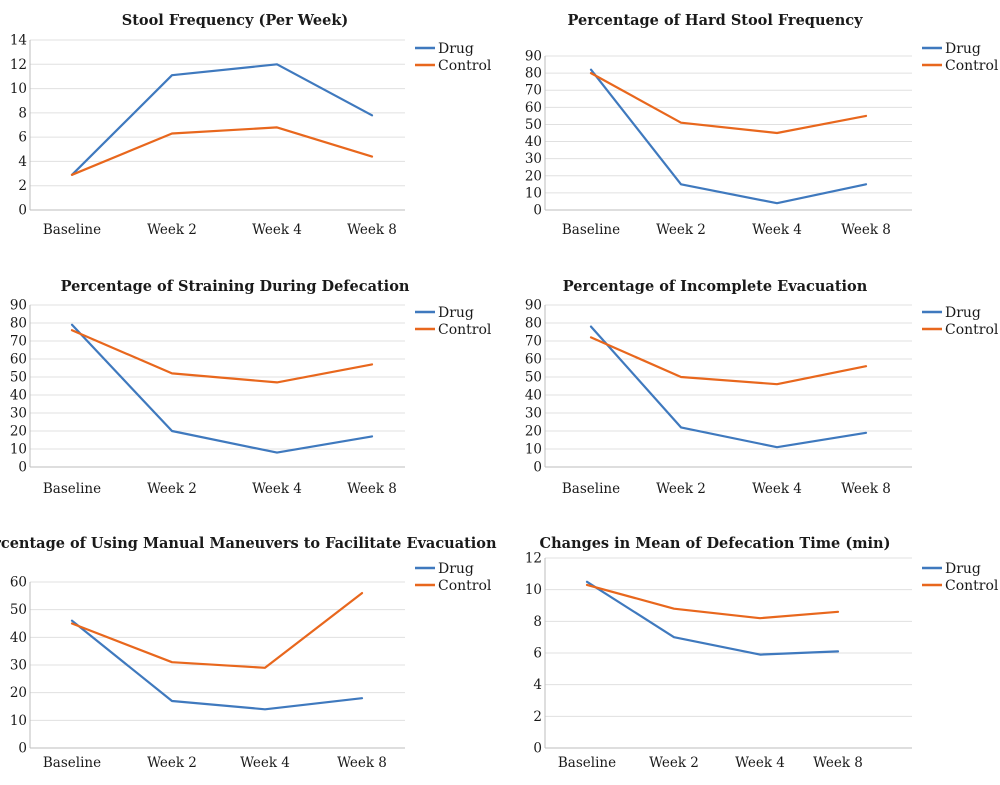  I want to click on chart-title: Stool Frequency (Per Week), so click(235, 20).